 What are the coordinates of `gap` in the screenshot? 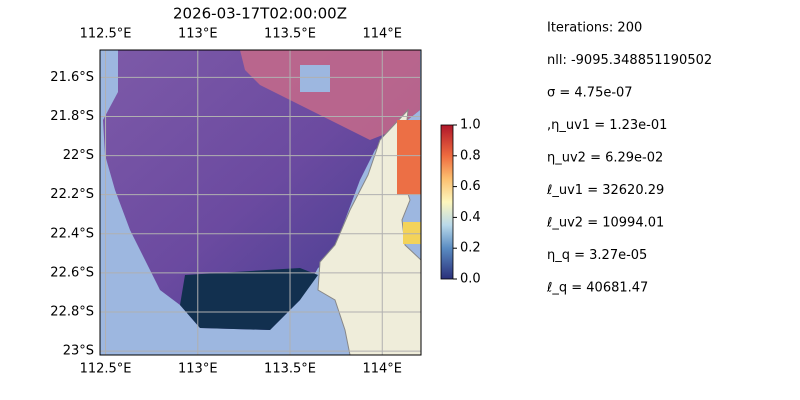 It's located at (315, 78).